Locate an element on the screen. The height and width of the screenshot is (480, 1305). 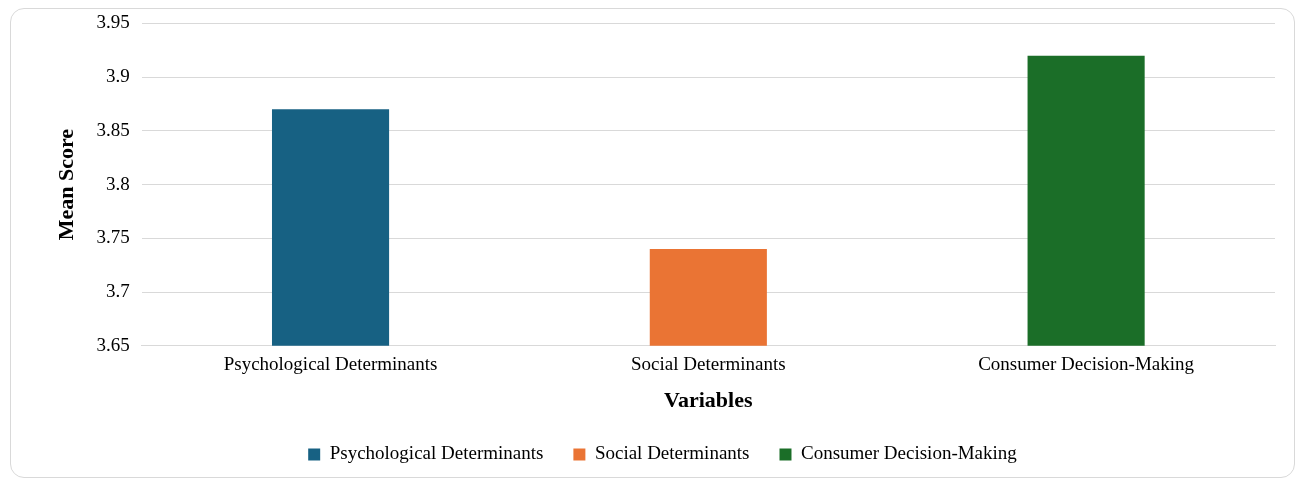
y-tick-label: 3.85 is located at coordinates (113, 129).